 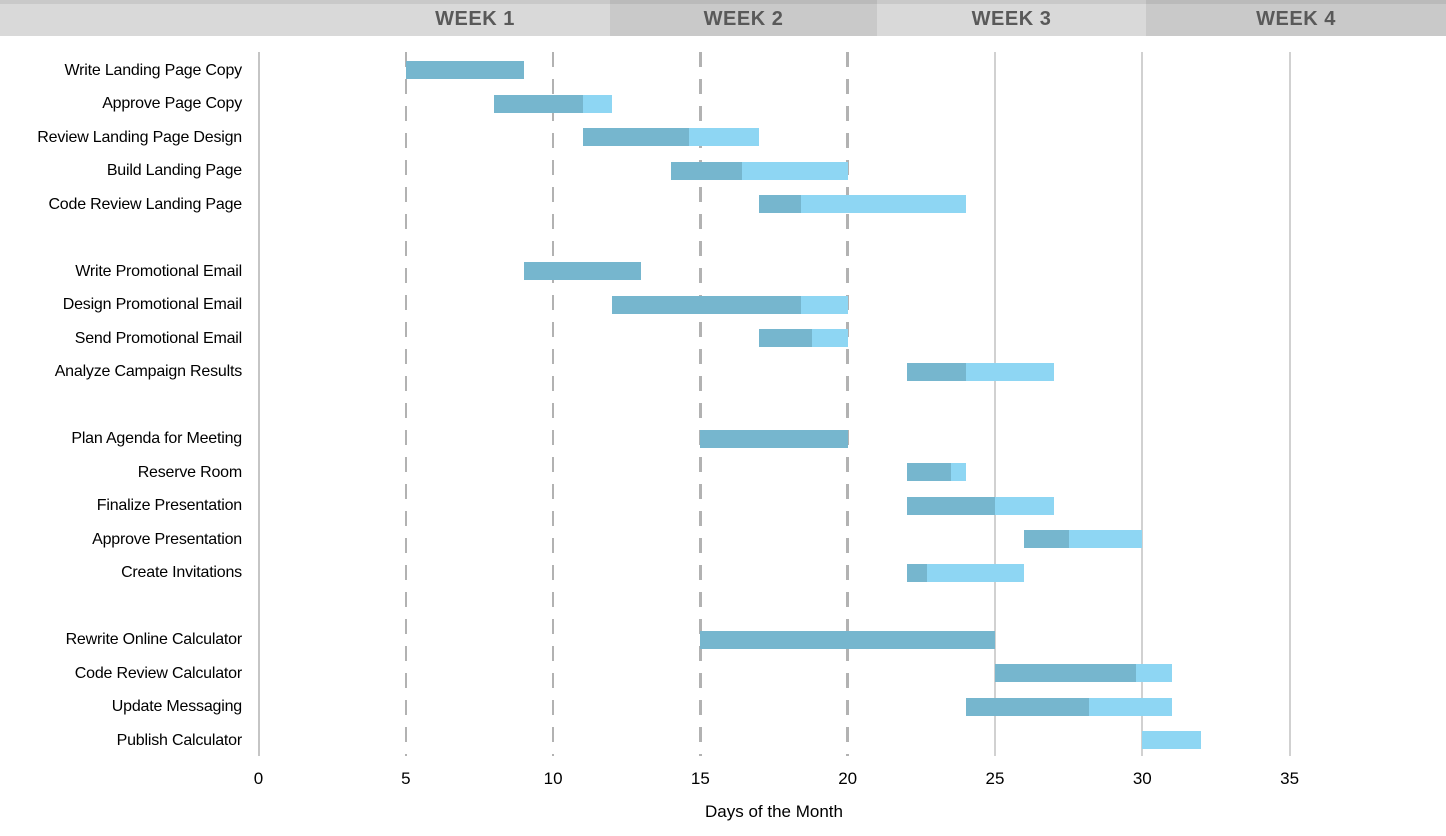 What do you see at coordinates (158, 673) in the screenshot?
I see `task-row-label: Code Review Calculator` at bounding box center [158, 673].